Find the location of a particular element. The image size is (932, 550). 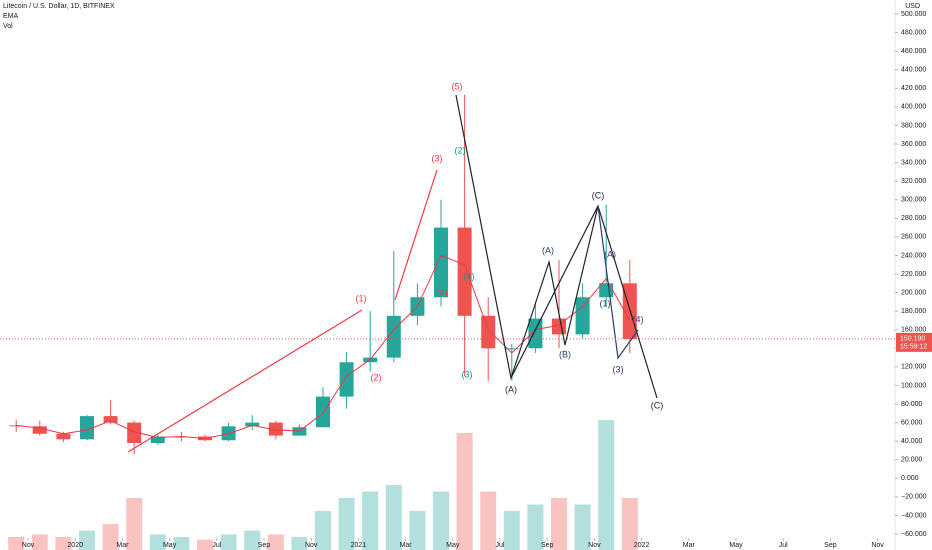

y-tick-label: 200.000 is located at coordinates (913, 292).